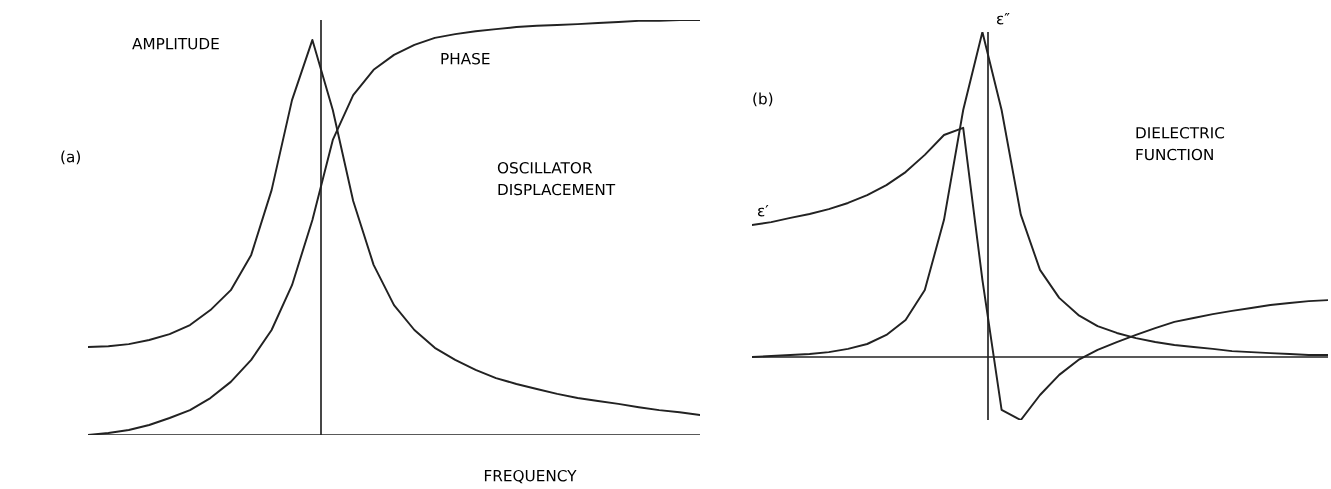 The height and width of the screenshot is (489, 1331). What do you see at coordinates (763, 211) in the screenshot?
I see `annotation: ε′` at bounding box center [763, 211].